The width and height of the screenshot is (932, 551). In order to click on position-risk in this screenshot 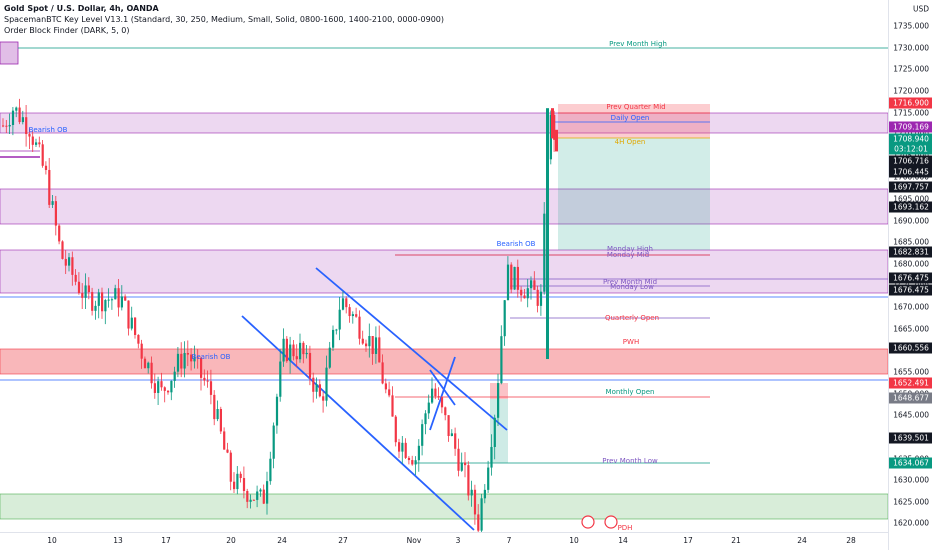, I will do `click(634, 121)`.